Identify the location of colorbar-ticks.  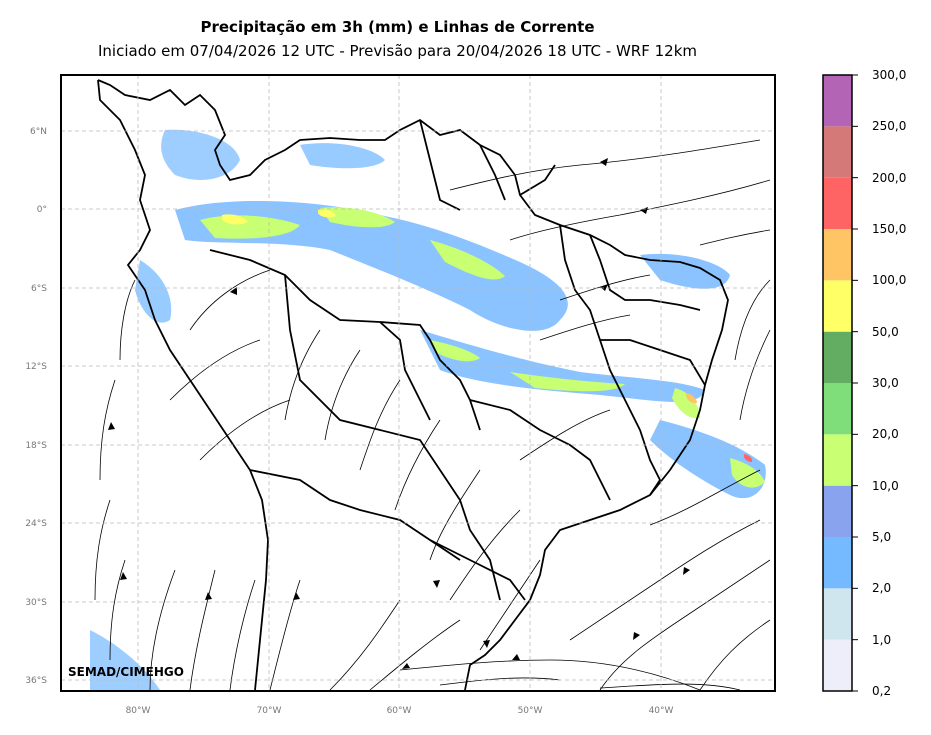
(855, 383).